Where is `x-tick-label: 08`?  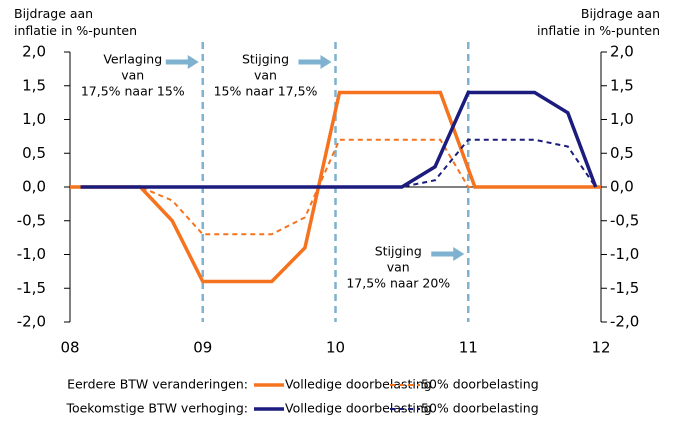
x-tick-label: 08 is located at coordinates (69, 348).